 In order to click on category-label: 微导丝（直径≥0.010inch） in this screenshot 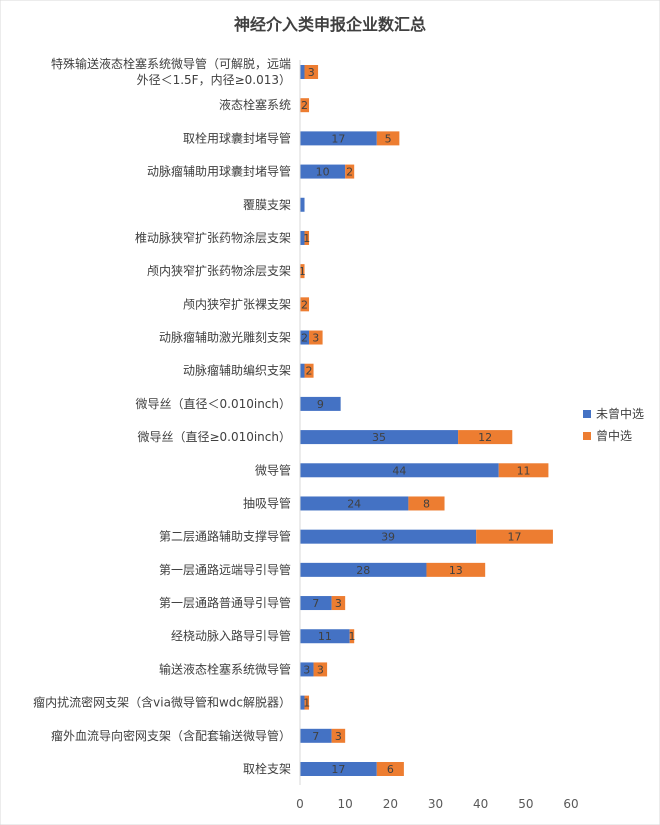, I will do `click(214, 437)`.